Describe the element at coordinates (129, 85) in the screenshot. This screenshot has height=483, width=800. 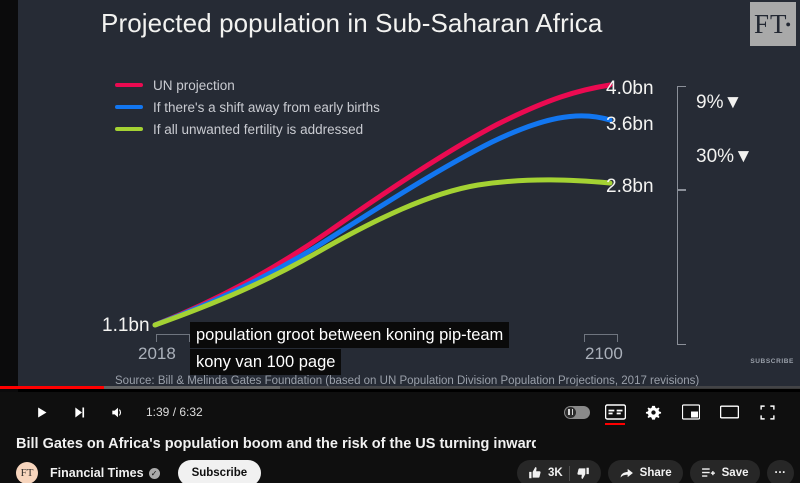
I see `legend-swatch-un` at that location.